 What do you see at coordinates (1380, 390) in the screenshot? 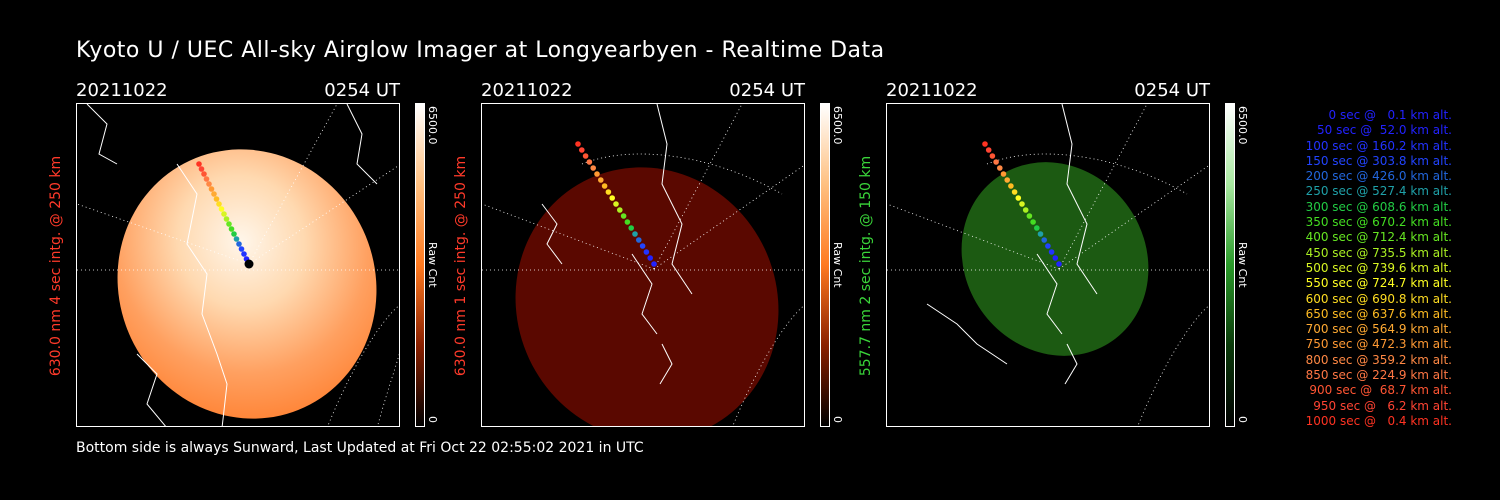
I see `legend-row: 900 sec @ 68.7 km alt.` at bounding box center [1380, 390].